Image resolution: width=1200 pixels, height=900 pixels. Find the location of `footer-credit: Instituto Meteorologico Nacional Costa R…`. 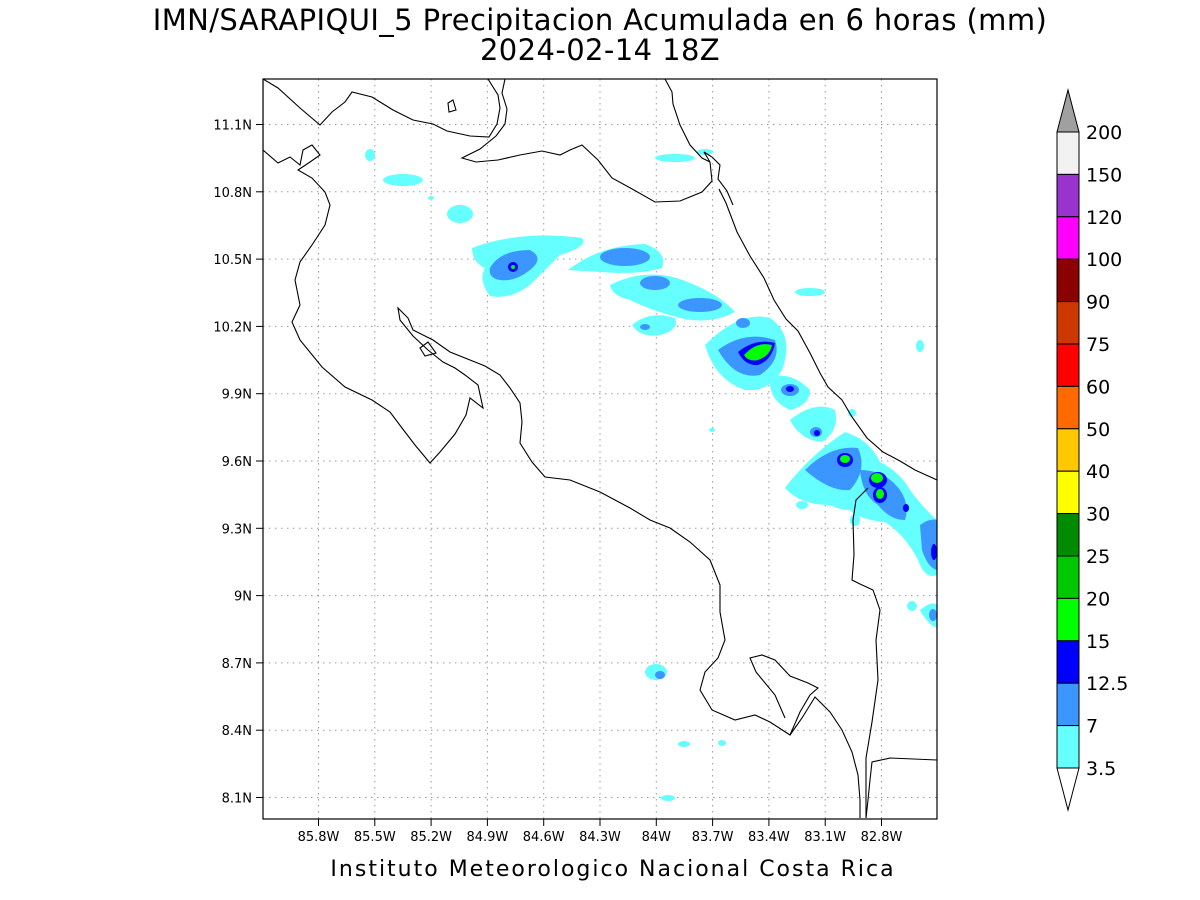

footer-credit: Instituto Meteorologico Nacional Costa R… is located at coordinates (613, 869).